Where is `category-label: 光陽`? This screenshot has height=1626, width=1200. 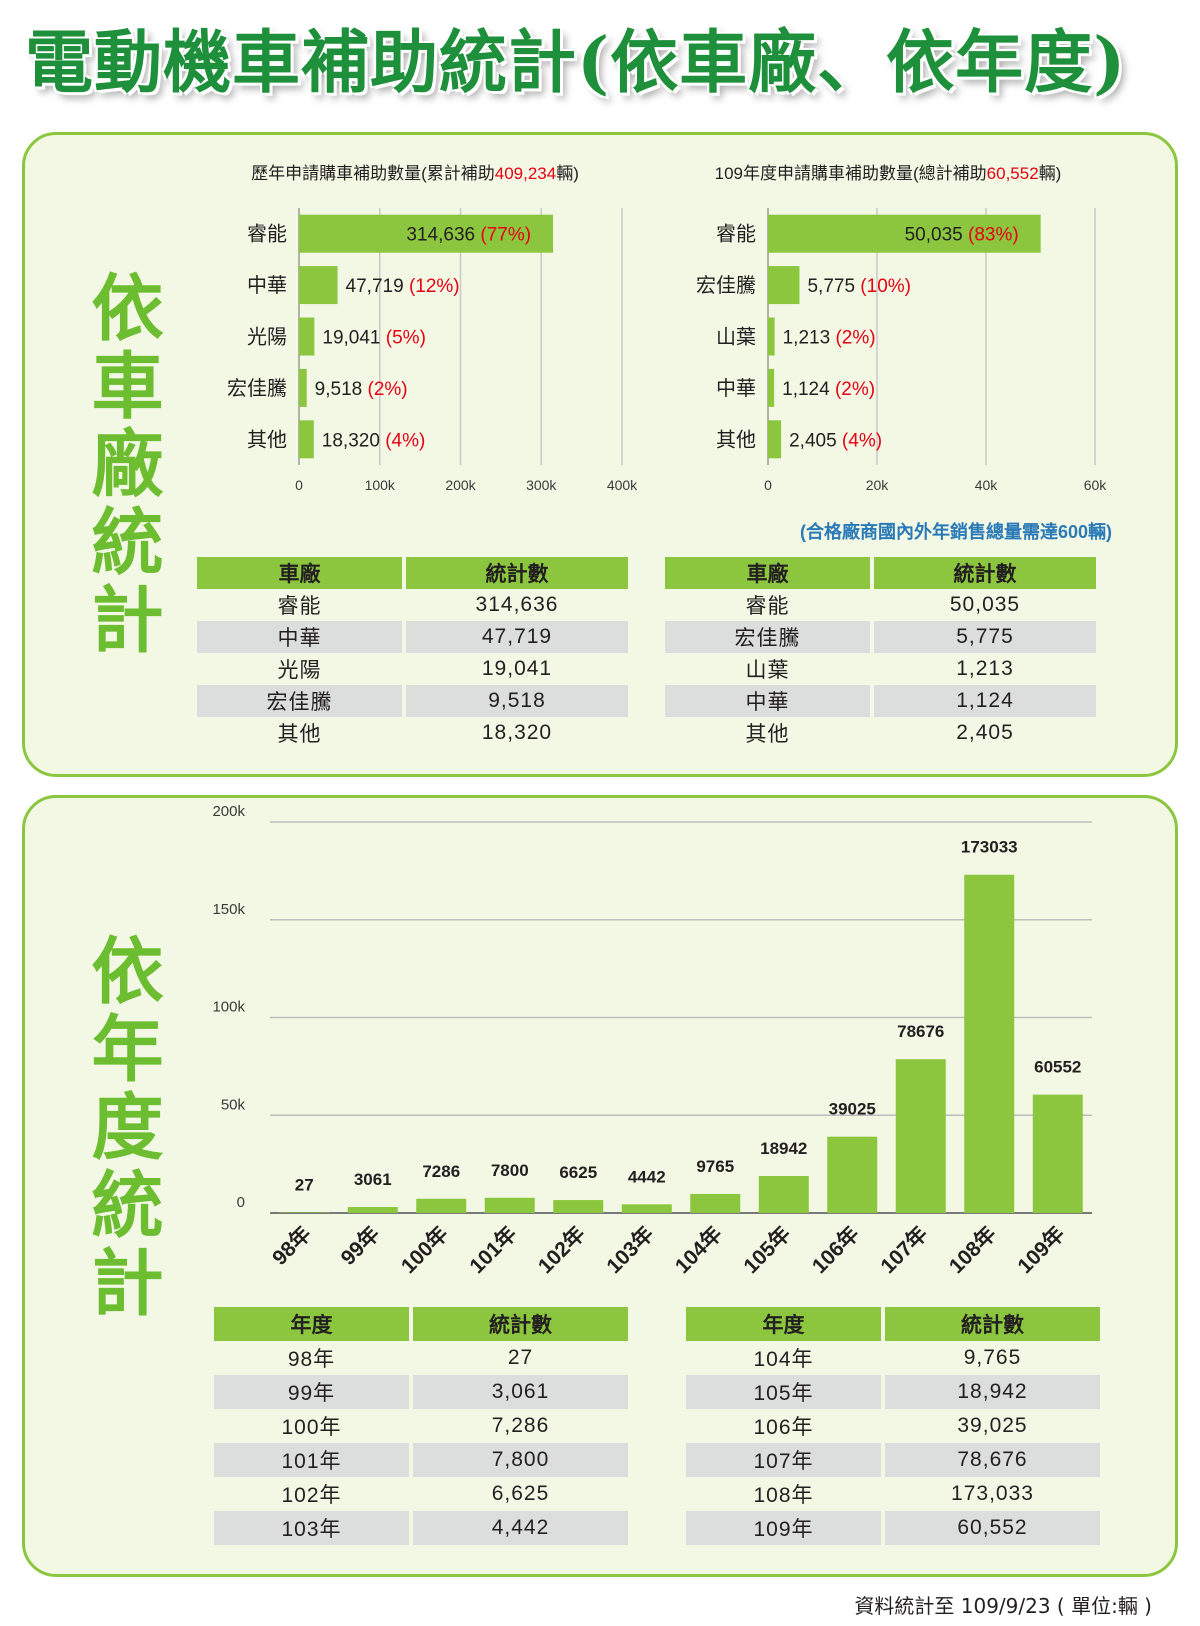 category-label: 光陽 is located at coordinates (267, 337).